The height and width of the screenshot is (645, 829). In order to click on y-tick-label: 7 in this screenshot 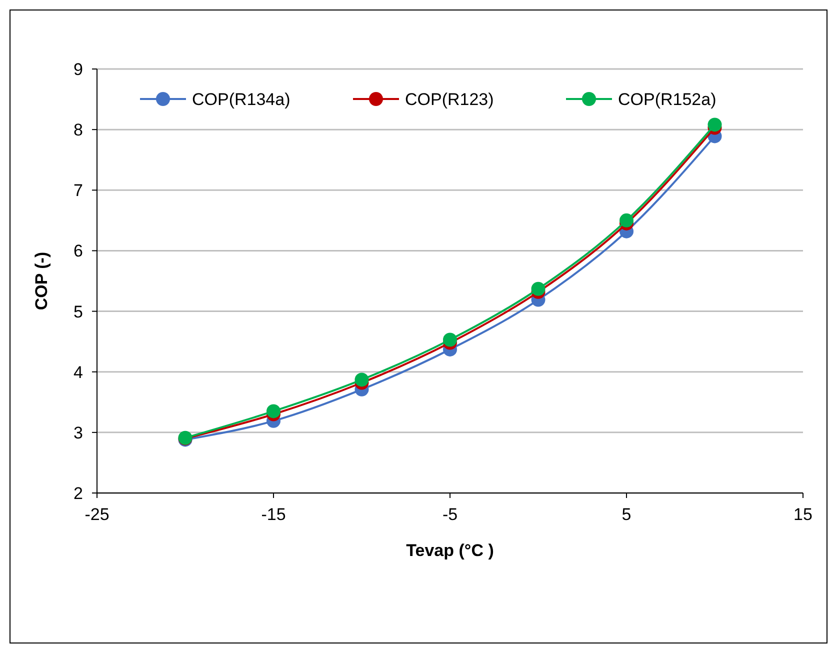, I will do `click(78, 190)`.